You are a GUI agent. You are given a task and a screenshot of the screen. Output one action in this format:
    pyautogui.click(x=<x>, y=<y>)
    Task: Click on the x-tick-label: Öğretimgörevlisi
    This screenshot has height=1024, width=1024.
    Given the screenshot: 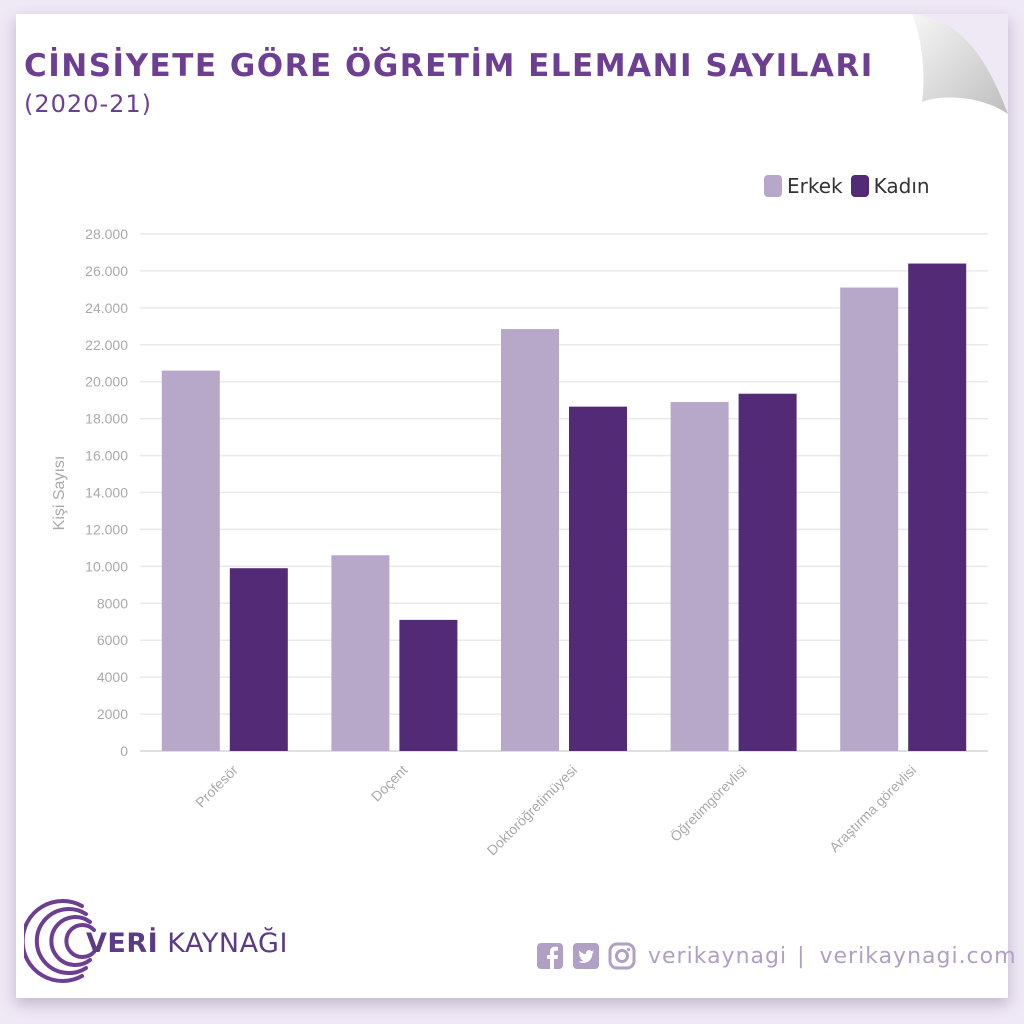 What is the action you would take?
    pyautogui.click(x=708, y=803)
    